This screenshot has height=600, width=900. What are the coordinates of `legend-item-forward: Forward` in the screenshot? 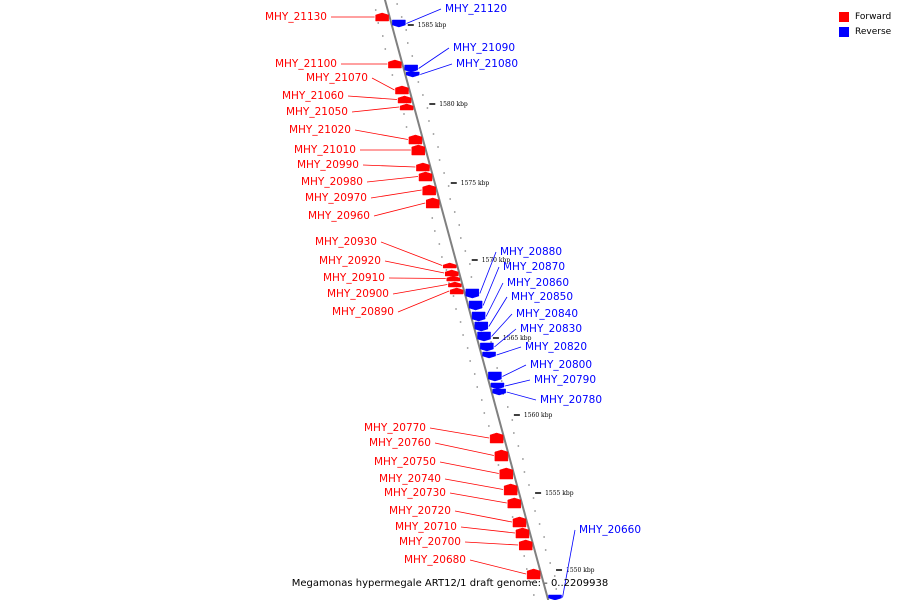 It's located at (865, 16).